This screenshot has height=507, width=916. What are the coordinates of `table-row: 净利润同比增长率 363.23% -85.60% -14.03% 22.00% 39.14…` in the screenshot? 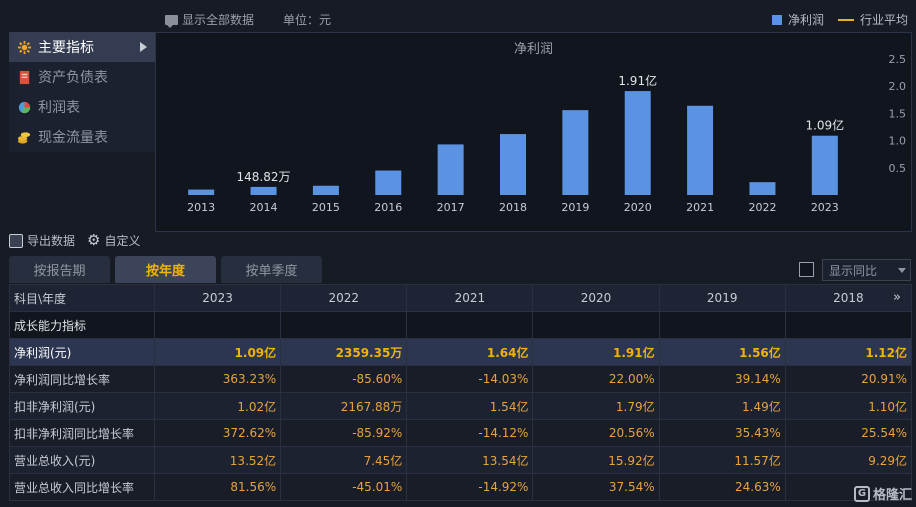 It's located at (461, 379).